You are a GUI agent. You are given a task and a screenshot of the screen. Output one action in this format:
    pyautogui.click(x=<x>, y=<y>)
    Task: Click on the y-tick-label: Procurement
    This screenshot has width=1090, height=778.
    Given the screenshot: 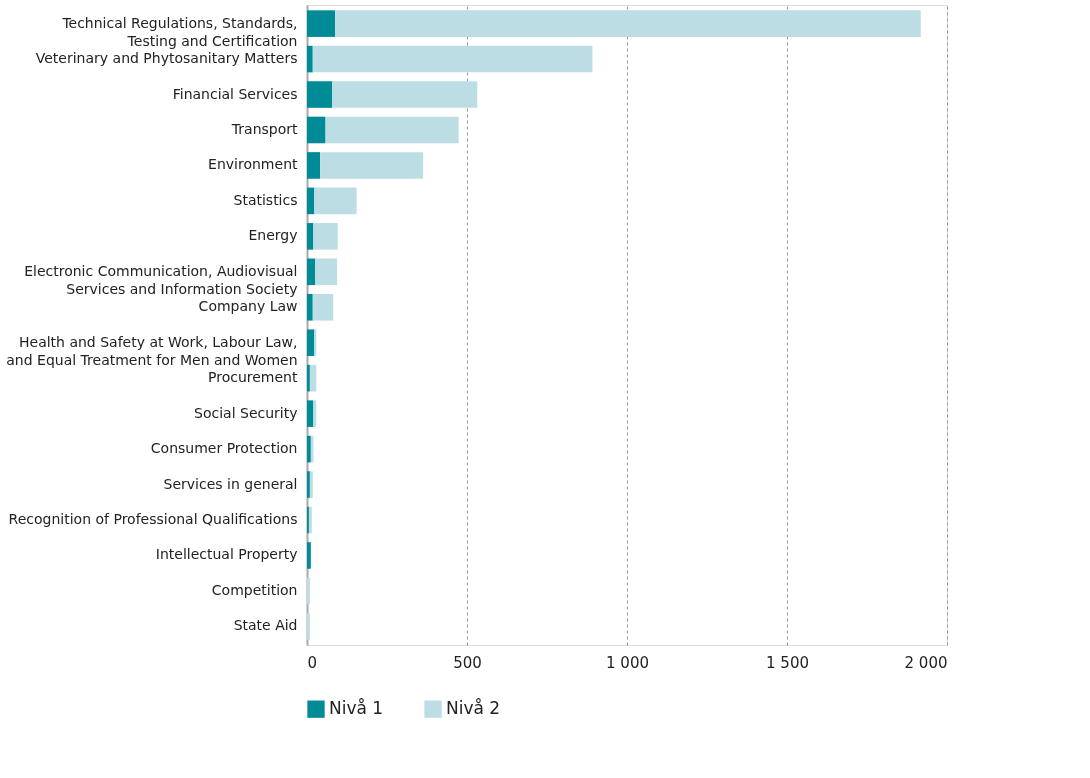 What is the action you would take?
    pyautogui.click(x=253, y=377)
    